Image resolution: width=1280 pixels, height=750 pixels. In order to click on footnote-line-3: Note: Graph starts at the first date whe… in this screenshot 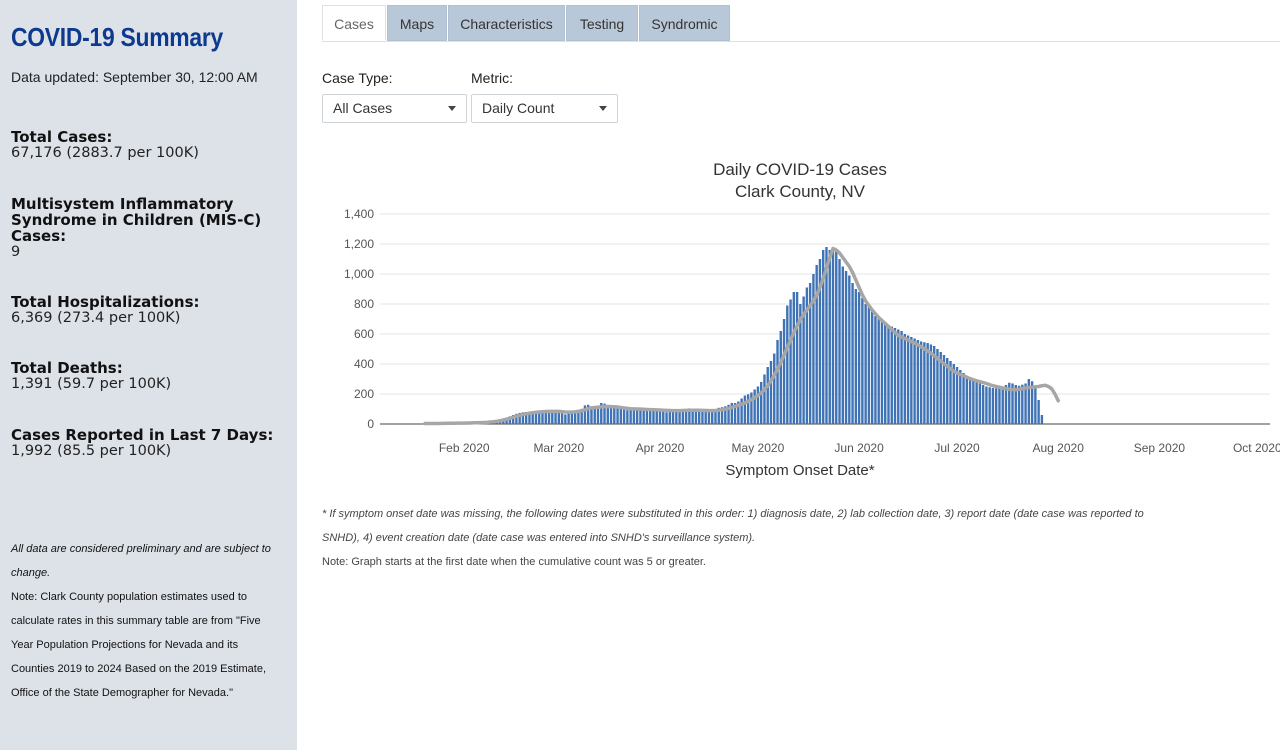, I will do `click(514, 562)`.